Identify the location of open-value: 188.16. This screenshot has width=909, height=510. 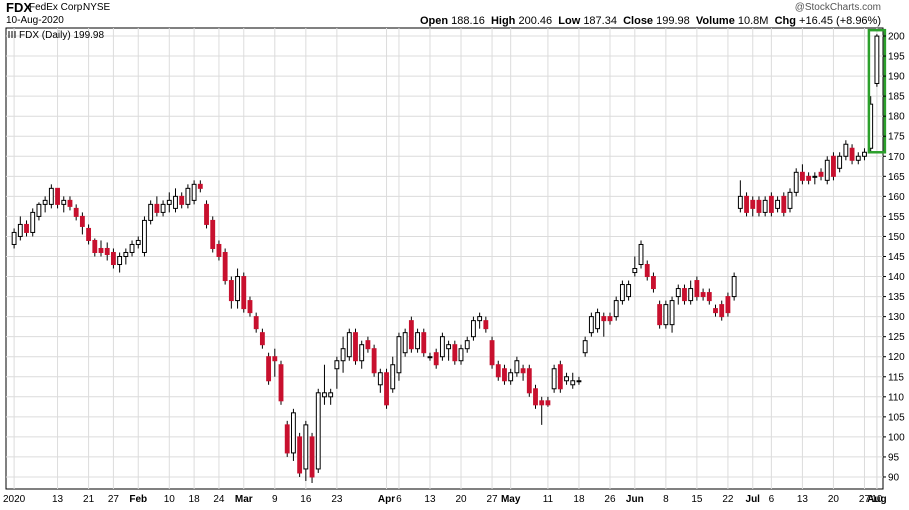
(468, 21).